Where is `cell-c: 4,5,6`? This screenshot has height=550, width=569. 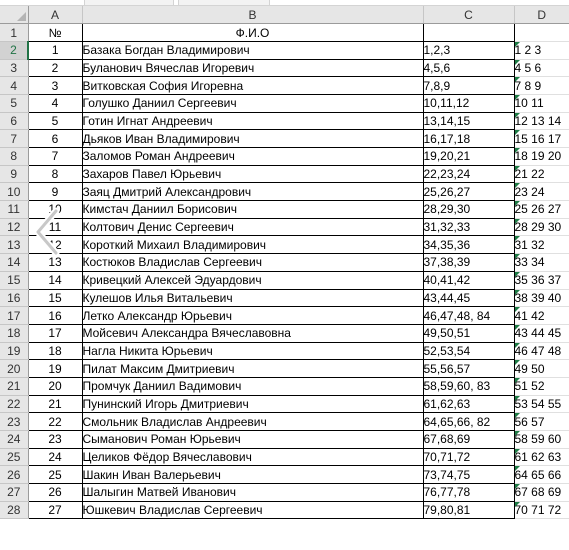
cell-c: 4,5,6 is located at coordinates (469, 68).